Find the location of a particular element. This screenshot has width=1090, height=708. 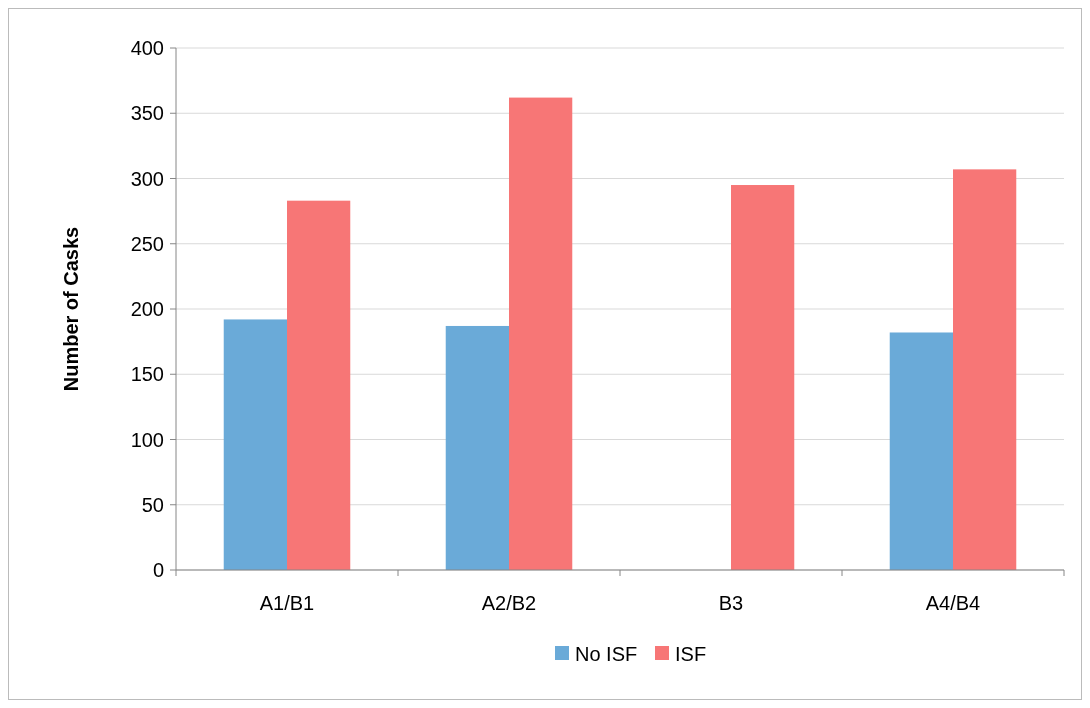

y-tick-label: 300 is located at coordinates (147, 178).